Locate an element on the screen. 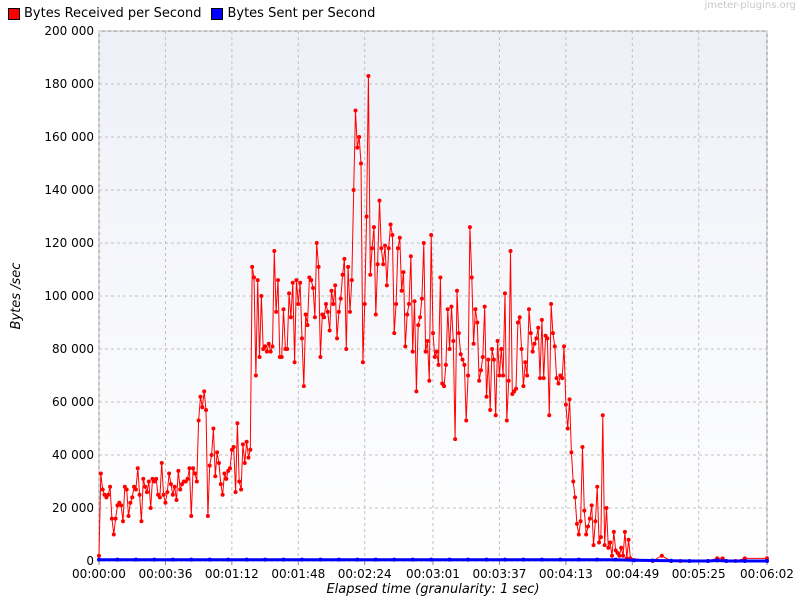 This screenshot has height=600, width=800. y-tick-label: 40 000 is located at coordinates (73, 455).